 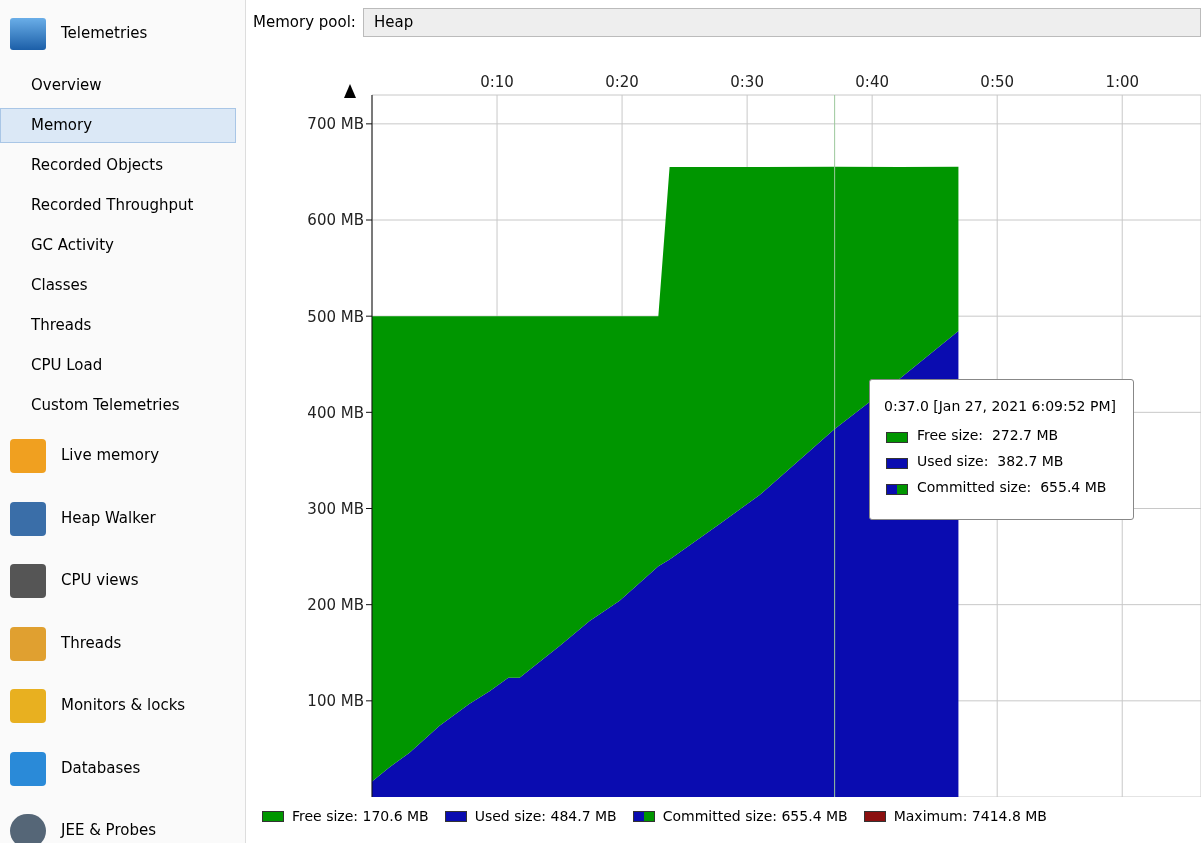 I want to click on text: Live memory, so click(x=110, y=455).